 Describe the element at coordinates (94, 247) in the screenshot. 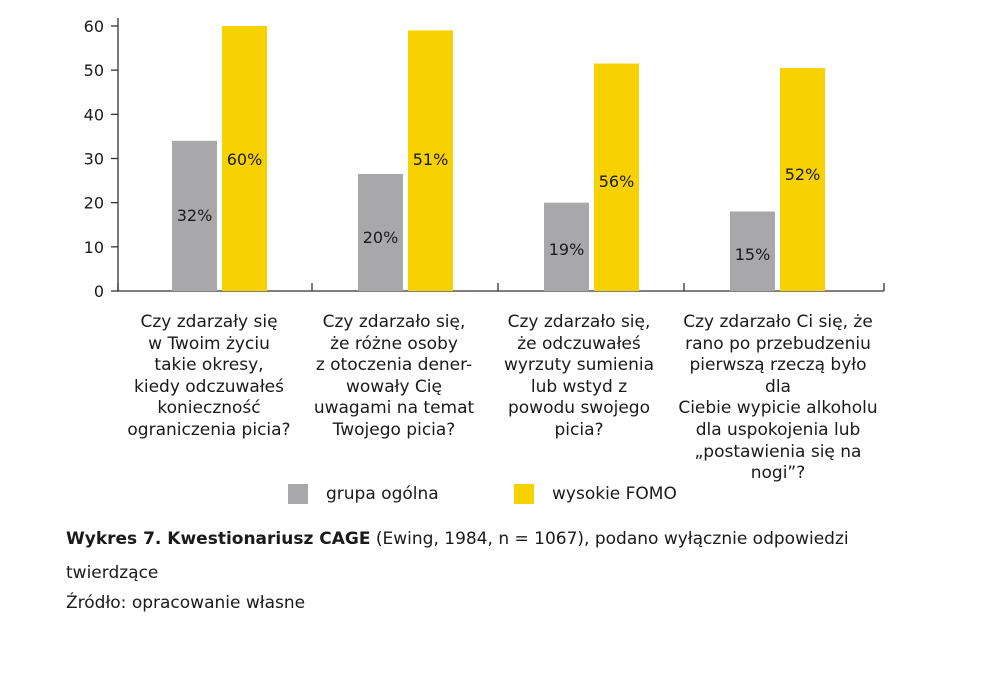

I see `y-tick-label: 10` at that location.